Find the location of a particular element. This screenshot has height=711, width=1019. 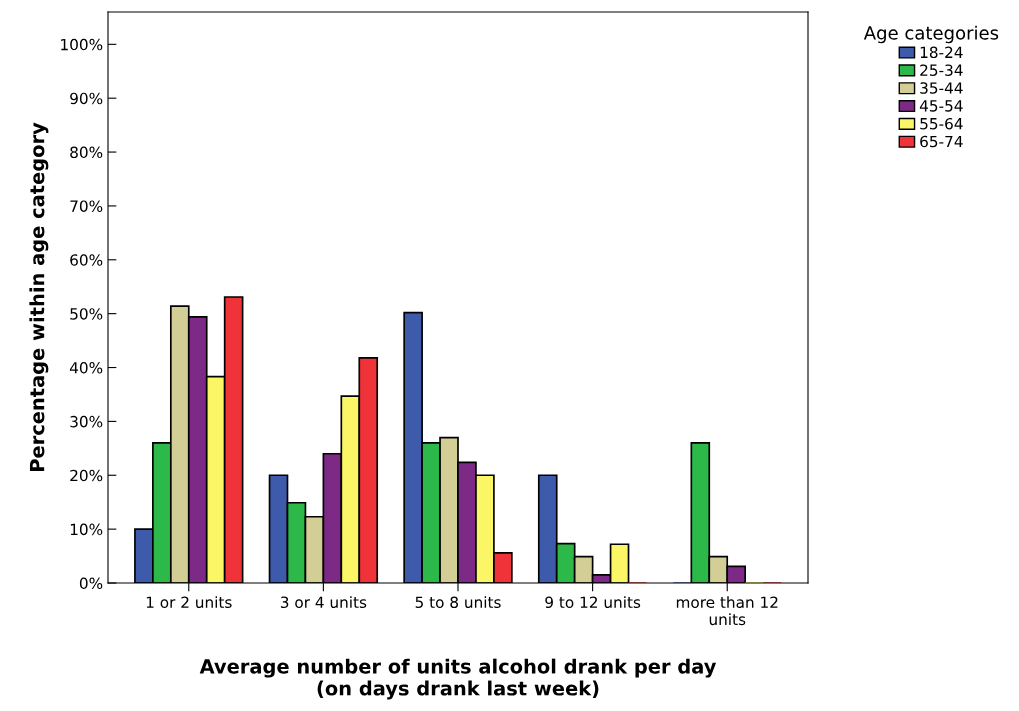

x-tick-label: 1 or 2 units is located at coordinates (189, 602).